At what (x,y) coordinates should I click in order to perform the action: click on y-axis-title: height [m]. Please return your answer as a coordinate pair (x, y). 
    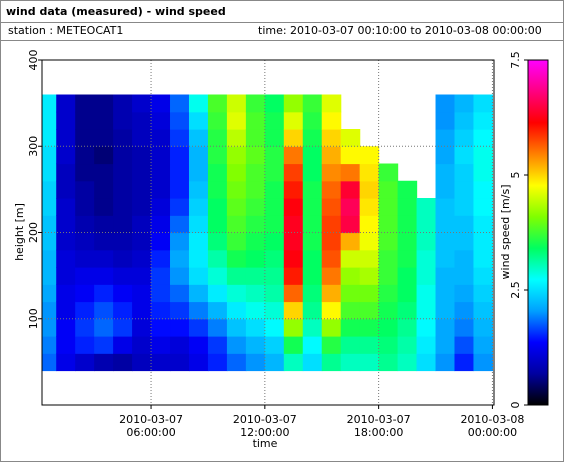
    Looking at the image, I should click on (19, 232).